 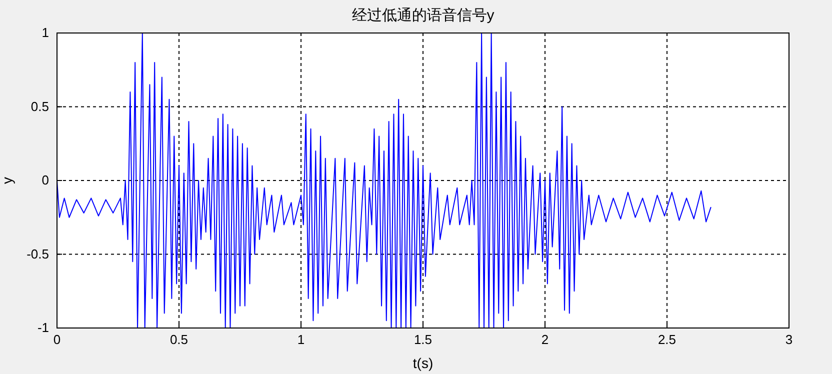 I want to click on y-tick-label: 0.5, so click(x=39, y=106).